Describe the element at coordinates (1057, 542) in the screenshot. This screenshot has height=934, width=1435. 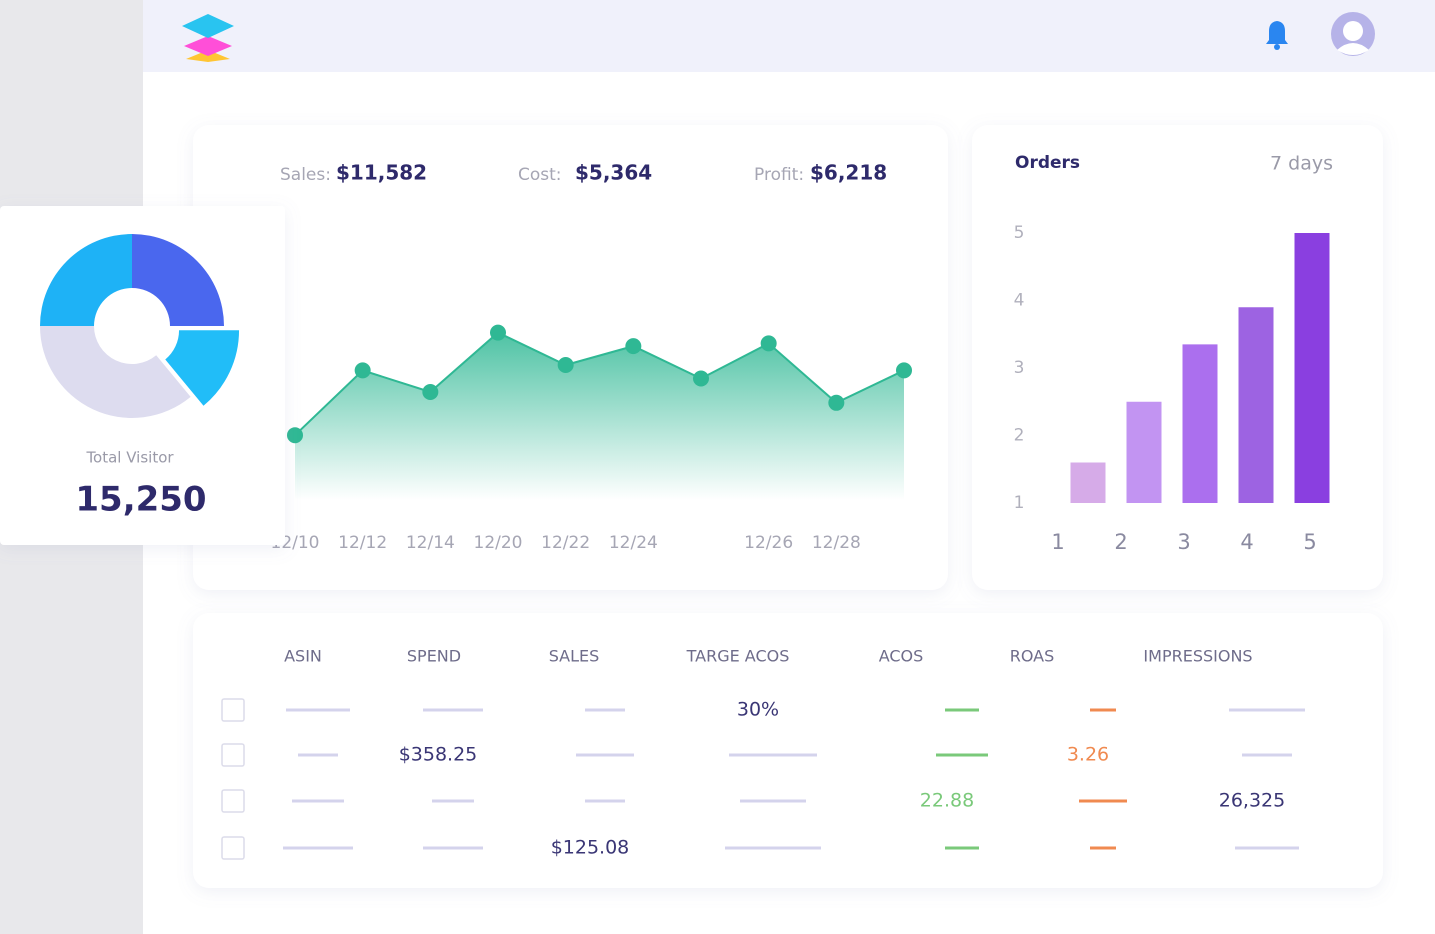
I see `x-tick-label: 1` at that location.